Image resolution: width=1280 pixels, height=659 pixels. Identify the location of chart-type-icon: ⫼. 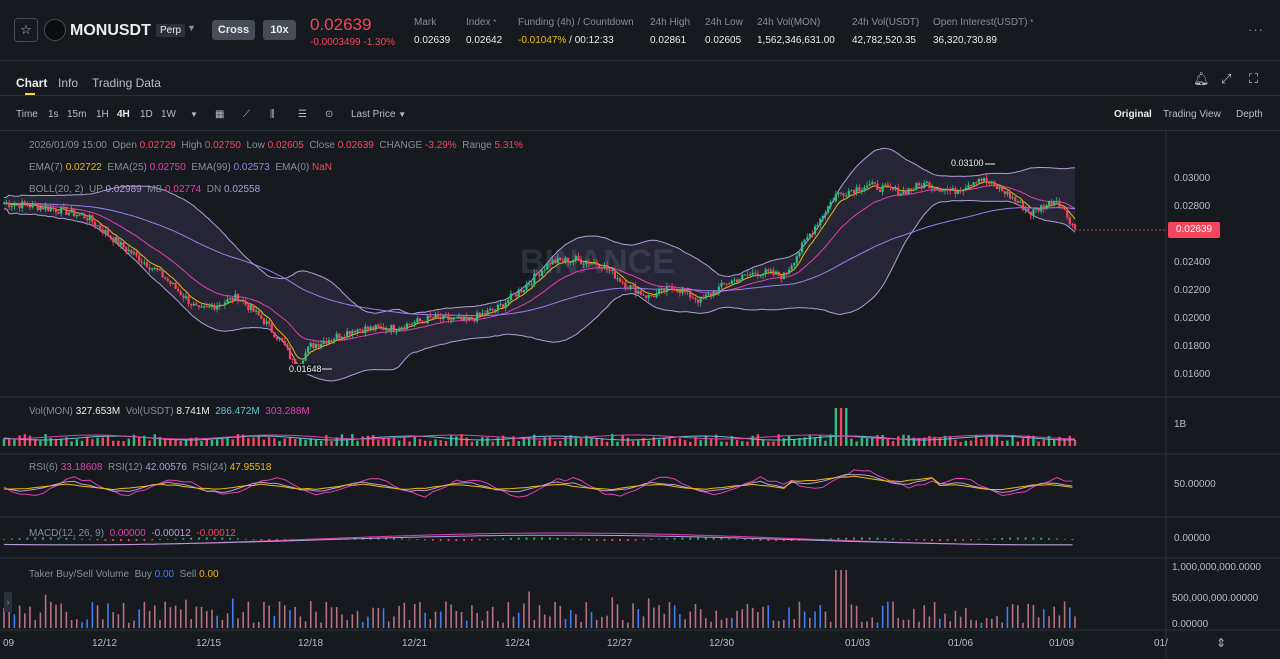
(272, 114).